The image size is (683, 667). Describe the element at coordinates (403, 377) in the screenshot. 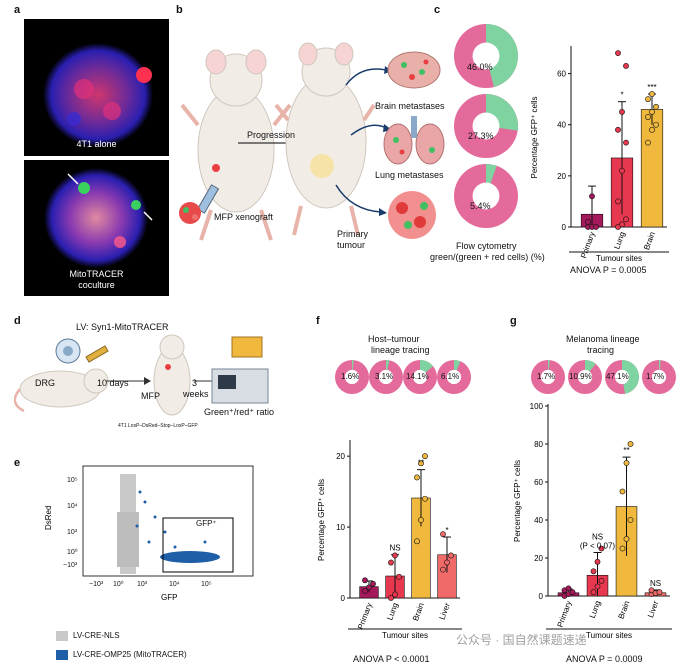

I see `panel-f-pies` at that location.